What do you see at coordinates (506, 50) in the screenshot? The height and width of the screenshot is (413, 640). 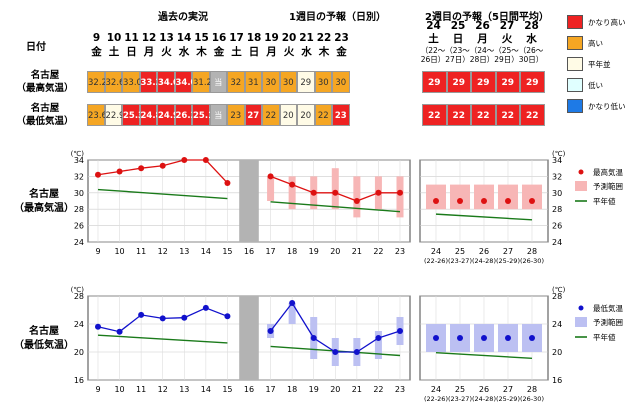 I see `week2-range-start: （25～` at bounding box center [506, 50].